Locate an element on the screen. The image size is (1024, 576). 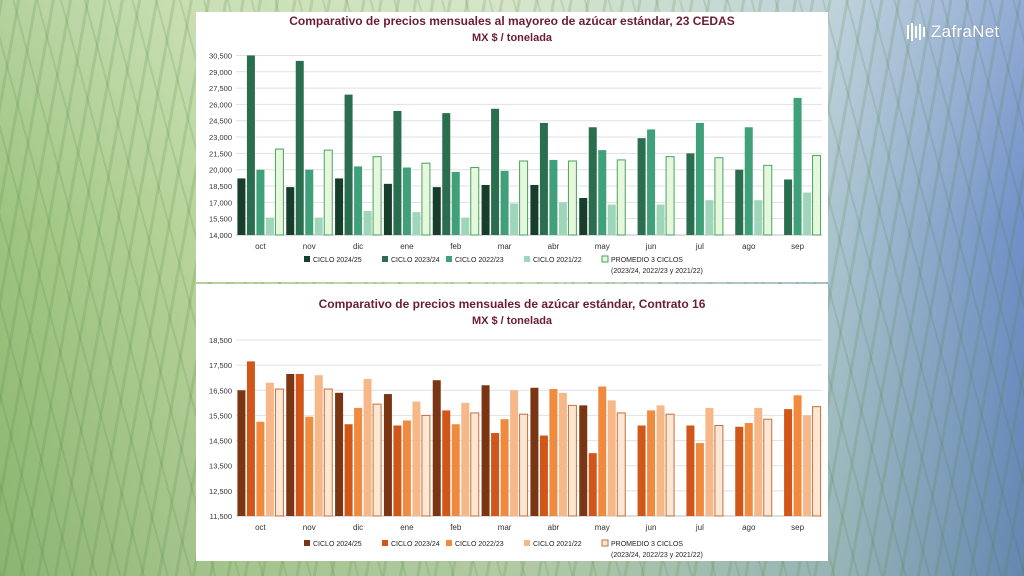
y-tick-label: 30,500 is located at coordinates (220, 55).